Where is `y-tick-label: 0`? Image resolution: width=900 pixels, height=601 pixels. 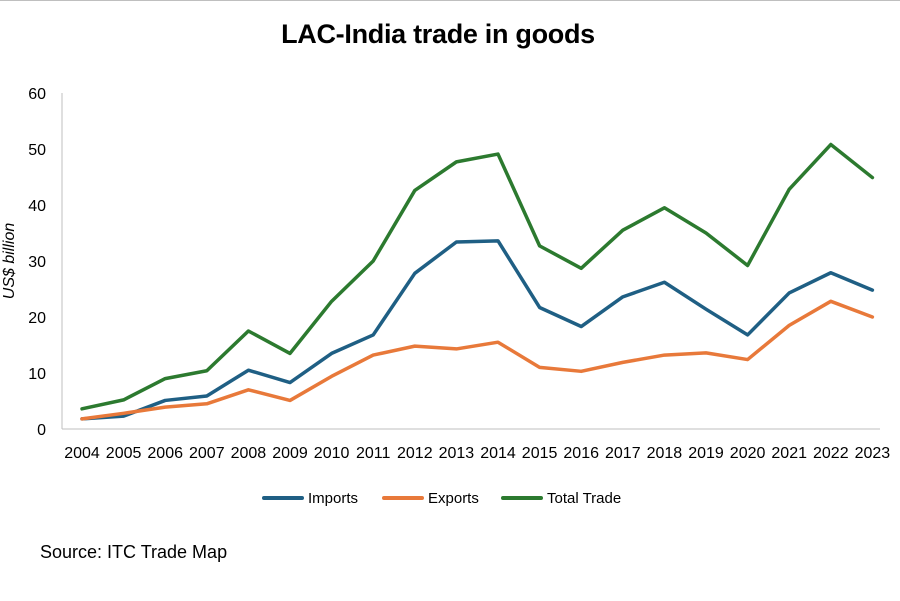
y-tick-label: 0 is located at coordinates (41, 430).